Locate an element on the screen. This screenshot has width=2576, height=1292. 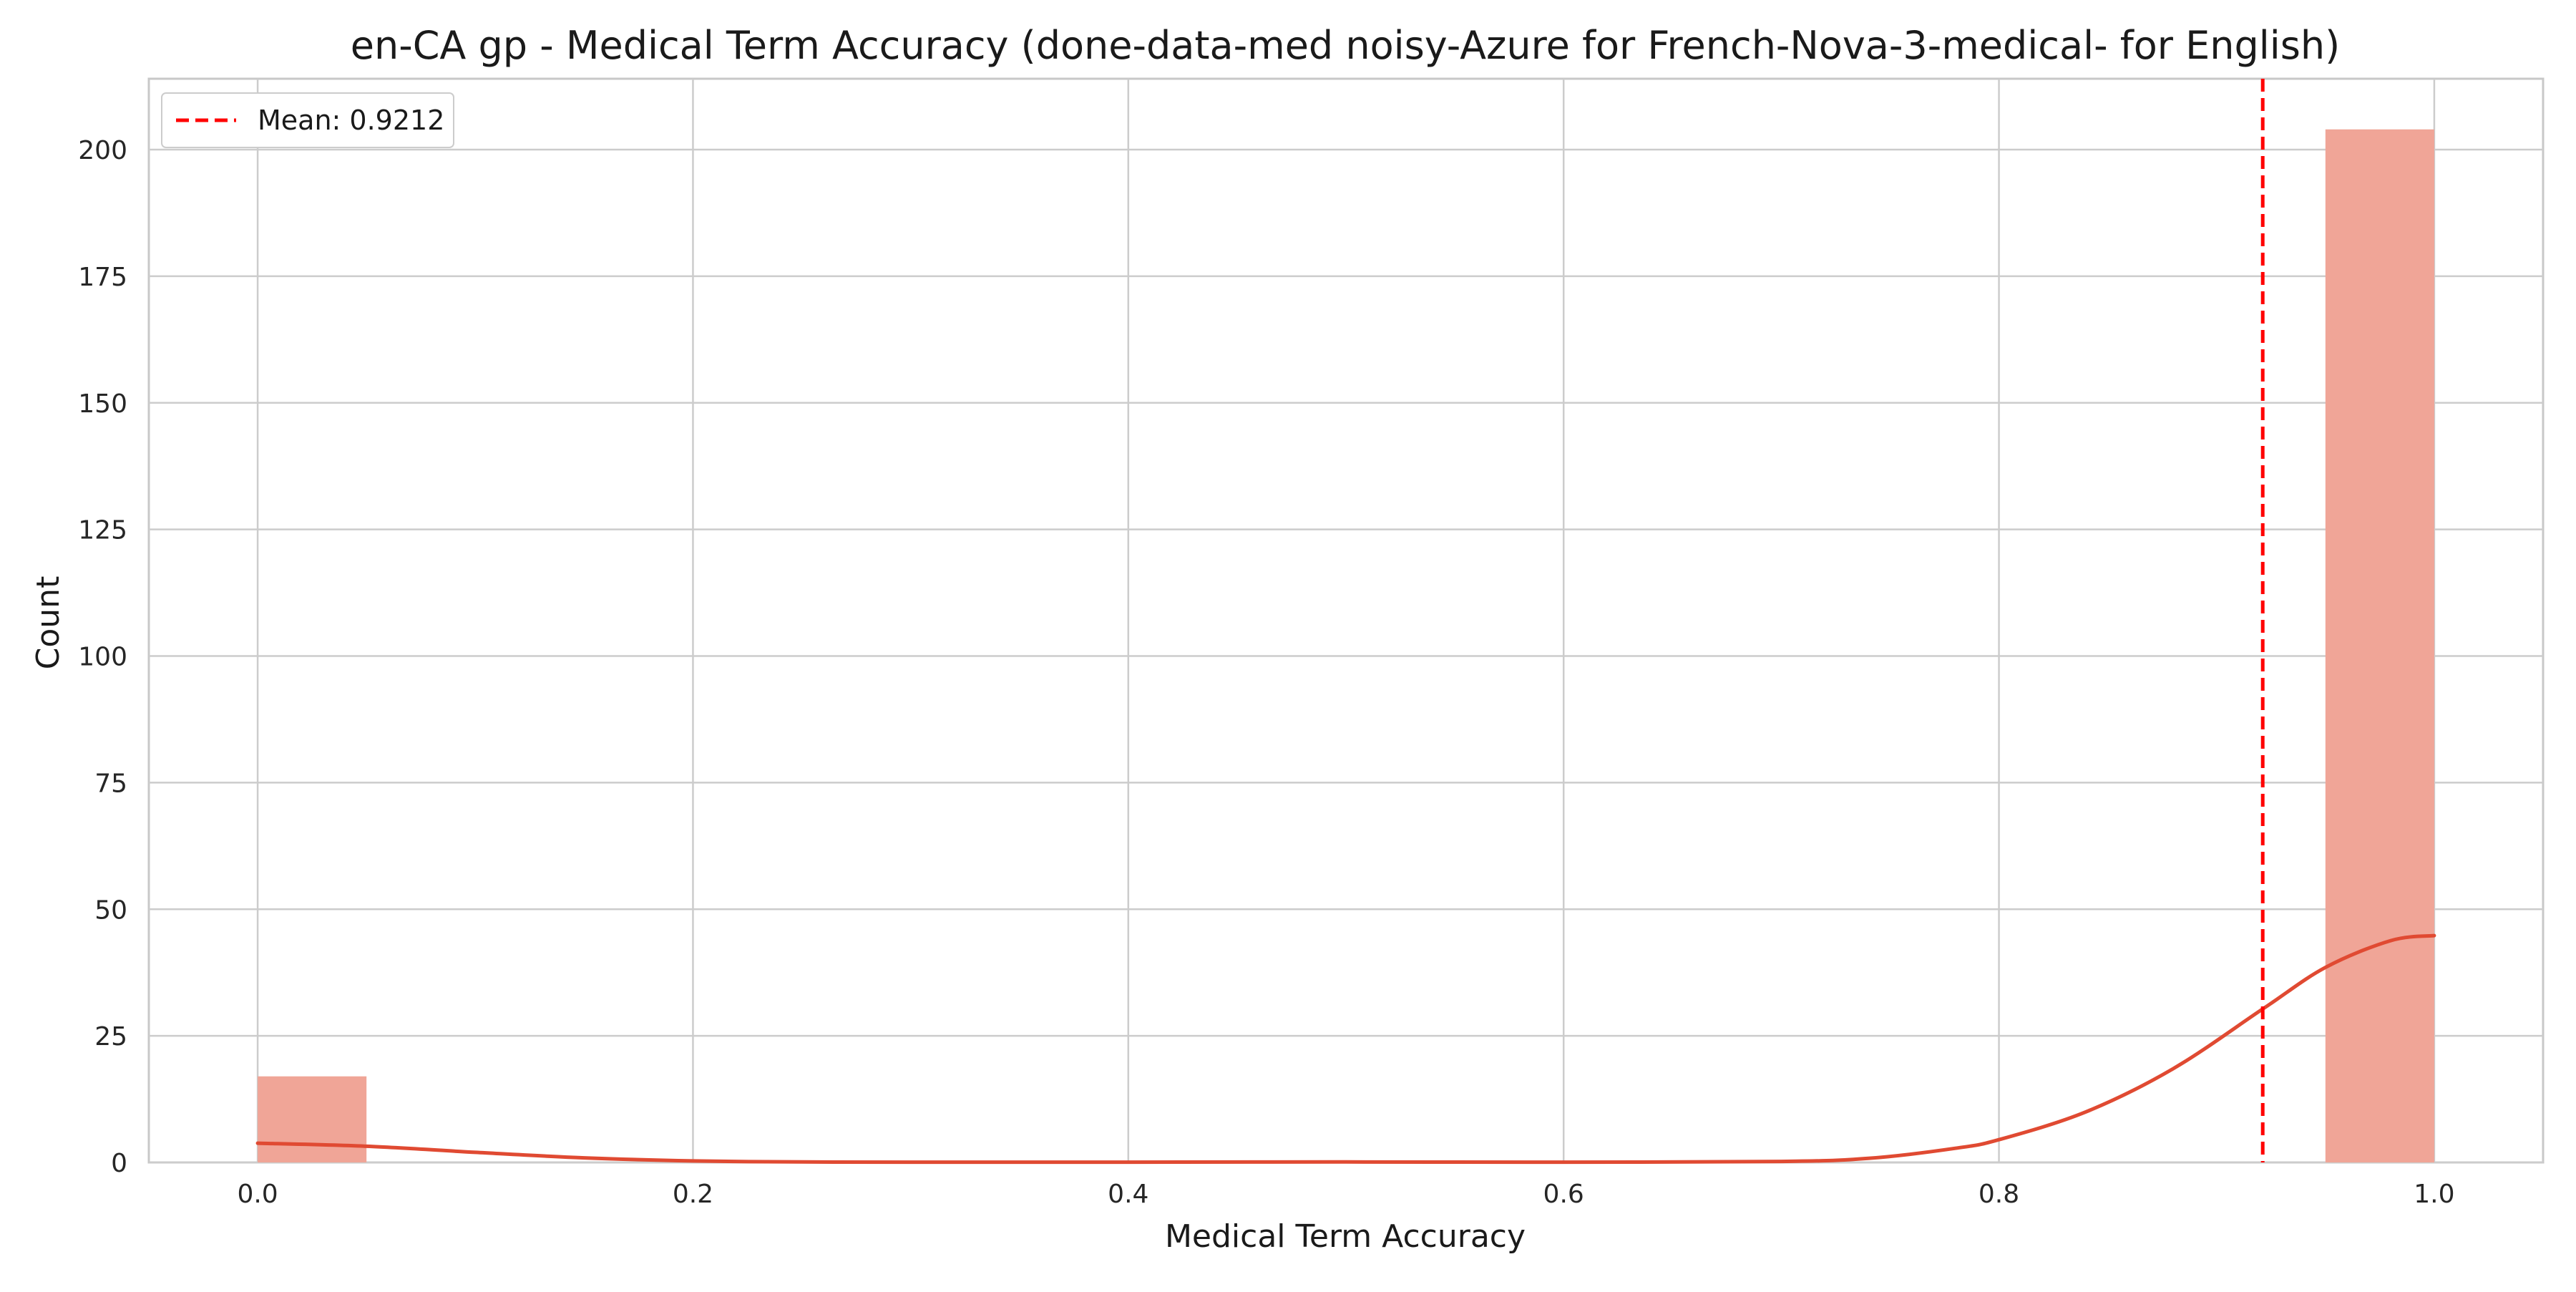
y-tick-label: 25 is located at coordinates (110, 1036).